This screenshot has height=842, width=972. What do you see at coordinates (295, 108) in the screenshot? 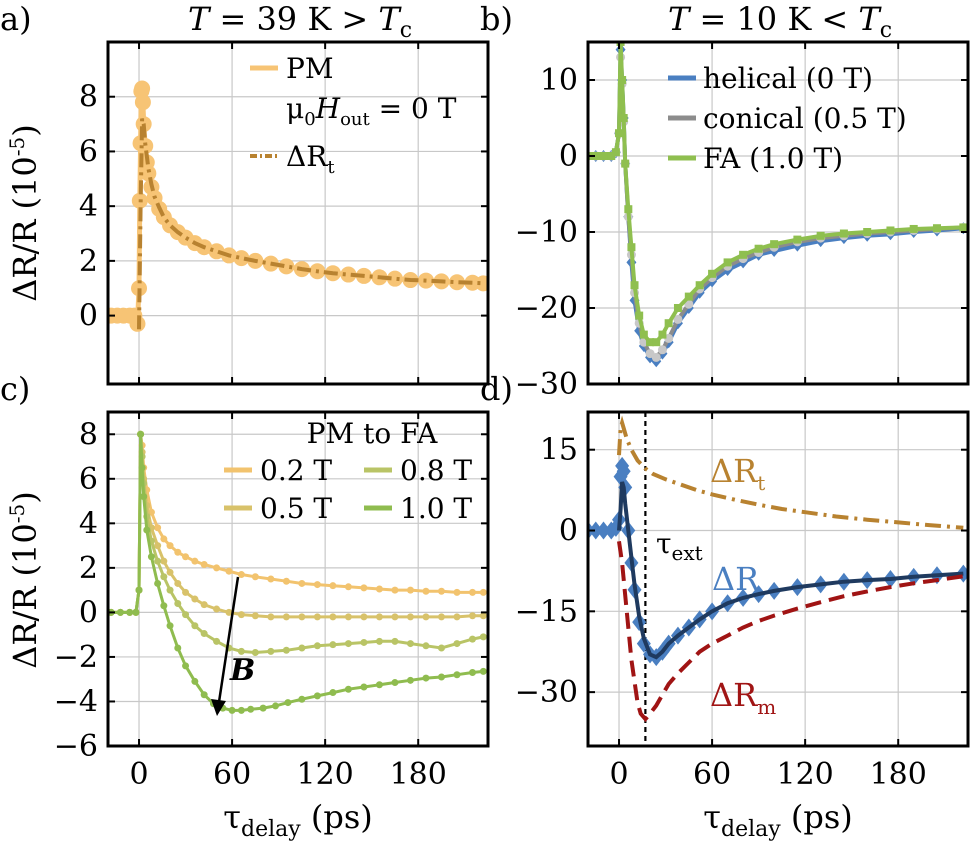
I see `legend-field-text-part: μ` at bounding box center [295, 108].